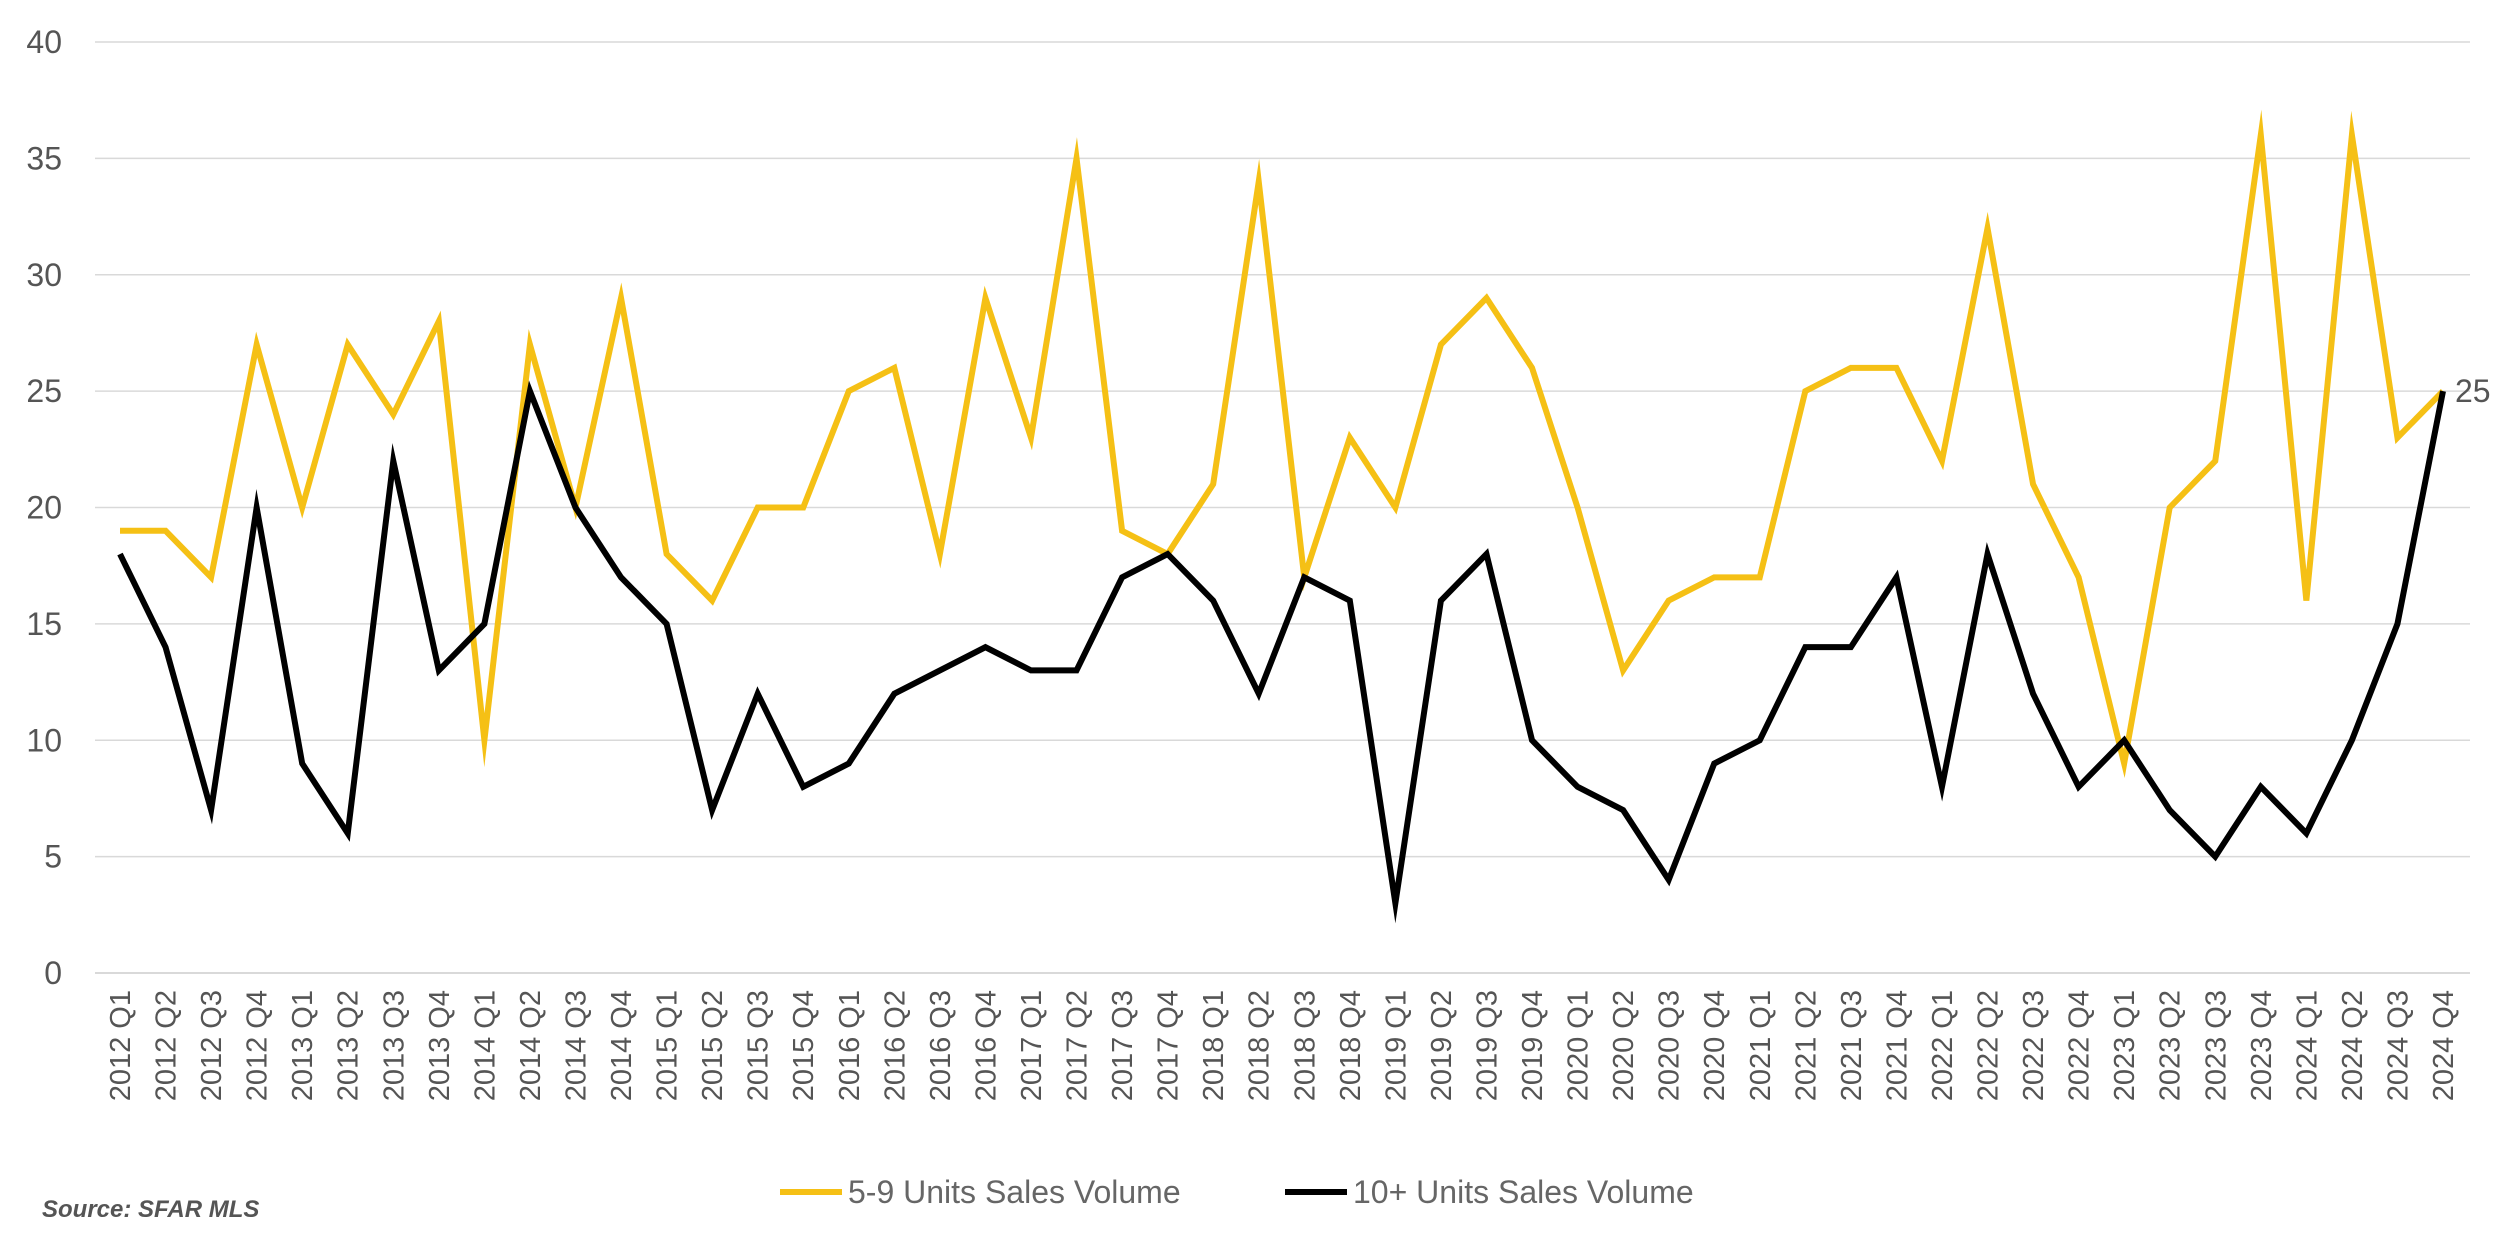 The width and height of the screenshot is (2500, 1250). Describe the element at coordinates (622, 1045) in the screenshot. I see `x-tick-label: 2014 Q4` at that location.